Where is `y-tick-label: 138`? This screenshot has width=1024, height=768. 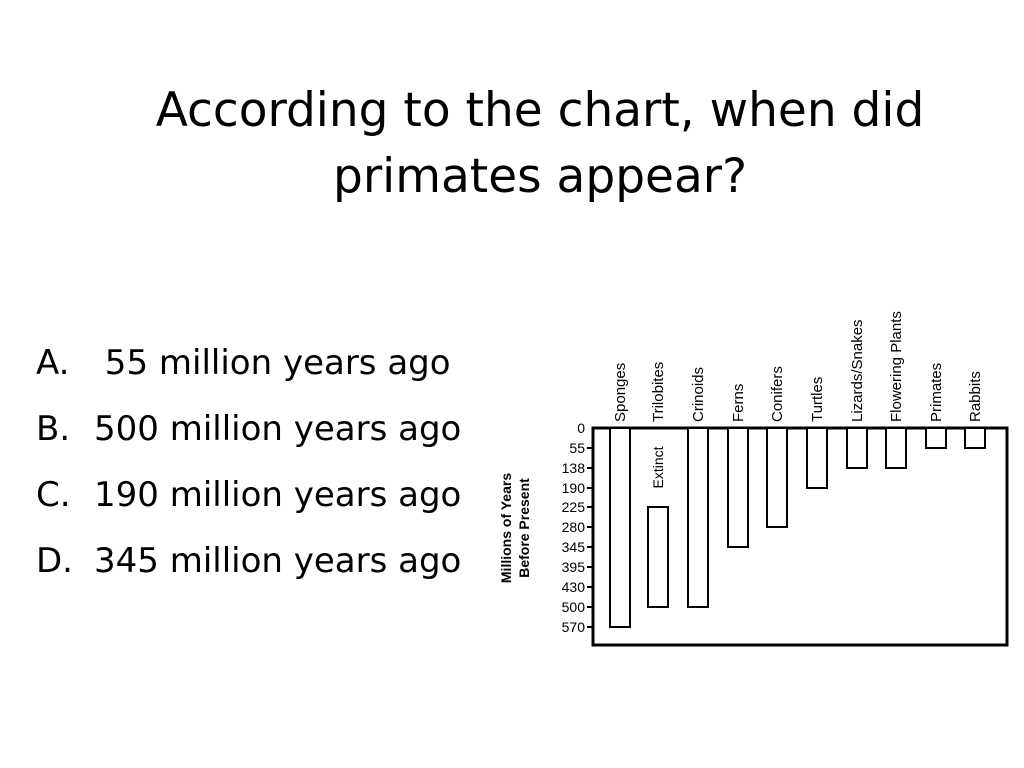 y-tick-label: 138 is located at coordinates (574, 468).